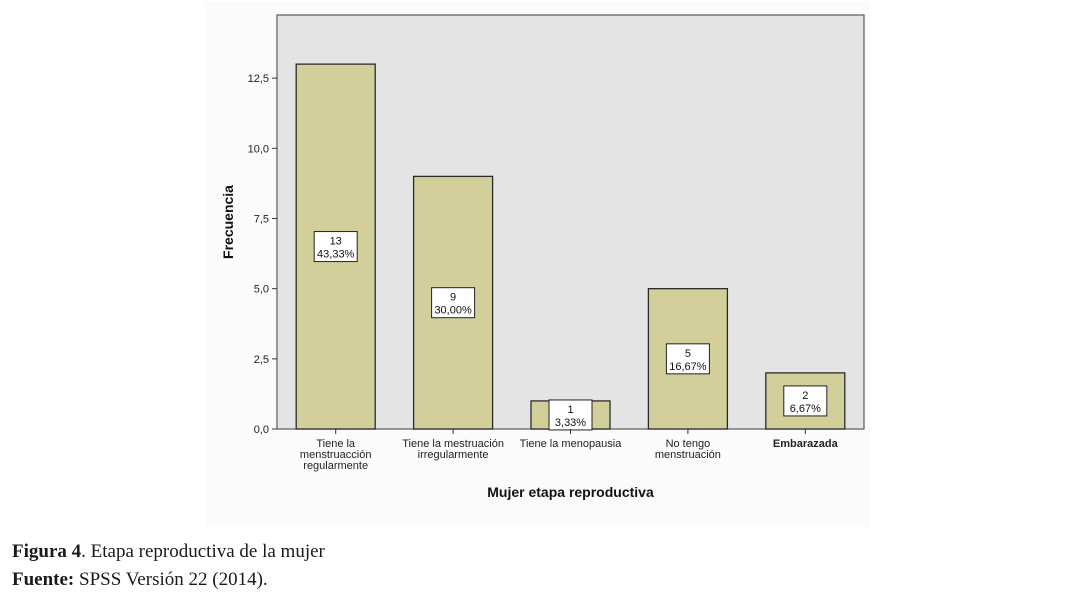 The height and width of the screenshot is (593, 1072). What do you see at coordinates (805, 396) in the screenshot?
I see `data-label-count: 2` at bounding box center [805, 396].